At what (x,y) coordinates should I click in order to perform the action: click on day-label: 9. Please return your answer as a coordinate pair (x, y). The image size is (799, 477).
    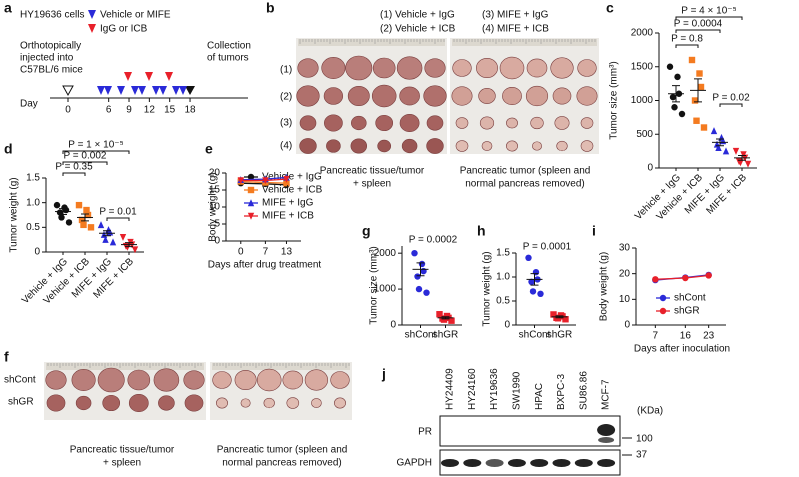
    Looking at the image, I should click on (129, 110).